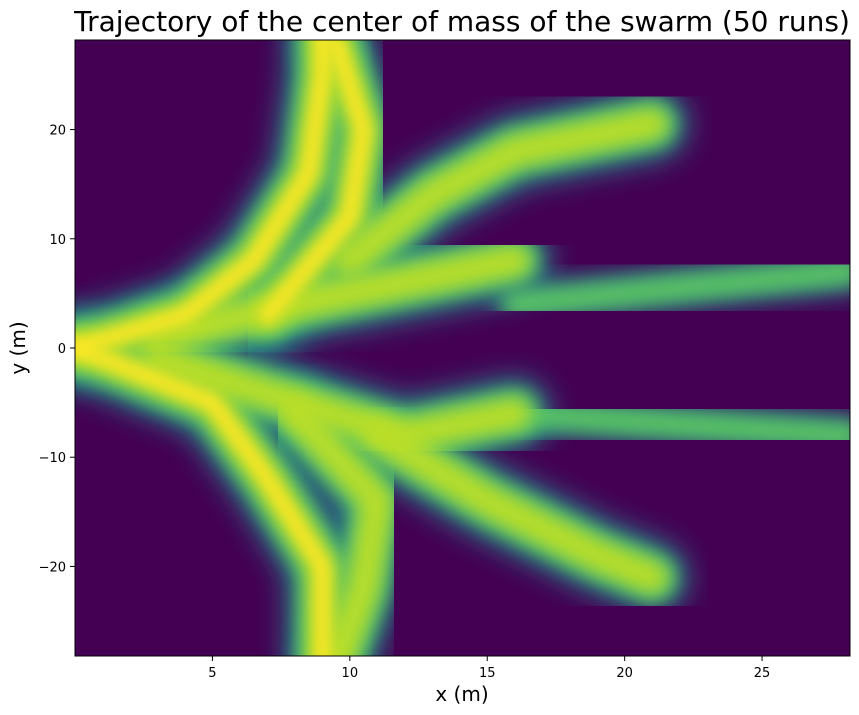 The image size is (859, 715). Describe the element at coordinates (676, 287) in the screenshot. I see `density-band-right-upper-tail` at that location.